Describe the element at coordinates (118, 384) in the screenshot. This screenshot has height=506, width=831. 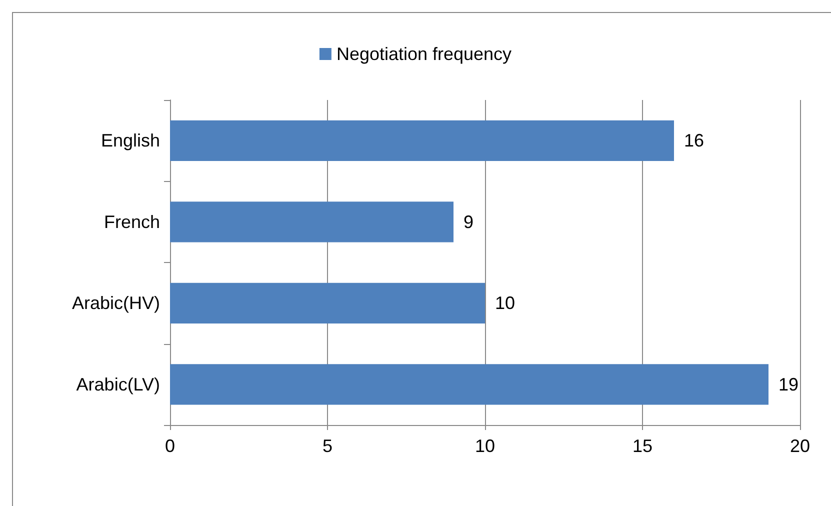
I see `y-tick-label: Arabic(LV)` at that location.